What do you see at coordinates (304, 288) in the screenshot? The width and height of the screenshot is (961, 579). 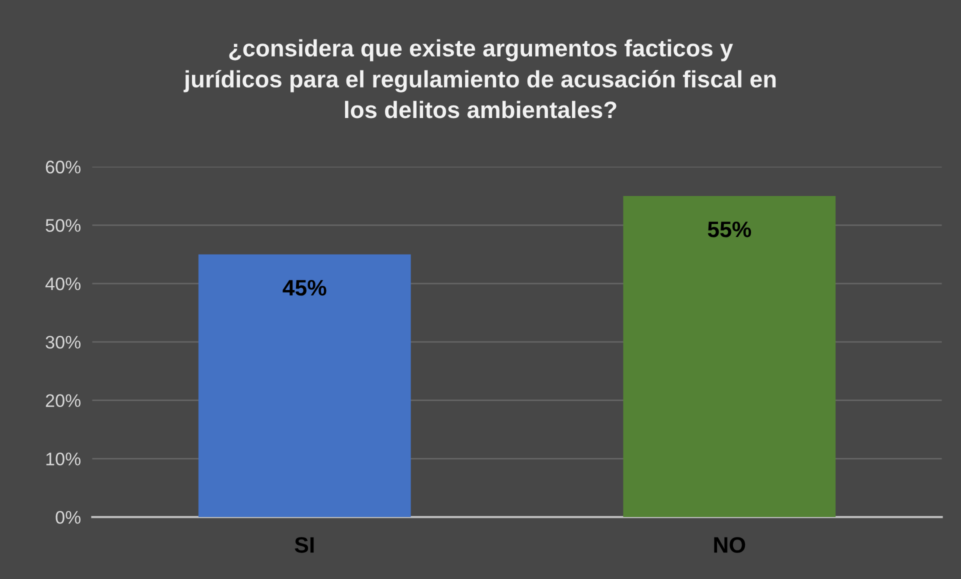 I see `data-label: 45%` at bounding box center [304, 288].